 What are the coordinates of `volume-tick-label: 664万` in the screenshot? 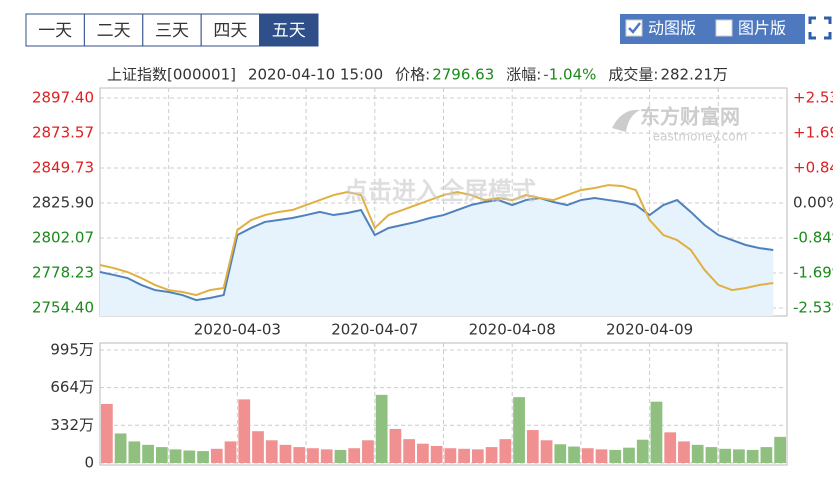 It's located at (72, 387).